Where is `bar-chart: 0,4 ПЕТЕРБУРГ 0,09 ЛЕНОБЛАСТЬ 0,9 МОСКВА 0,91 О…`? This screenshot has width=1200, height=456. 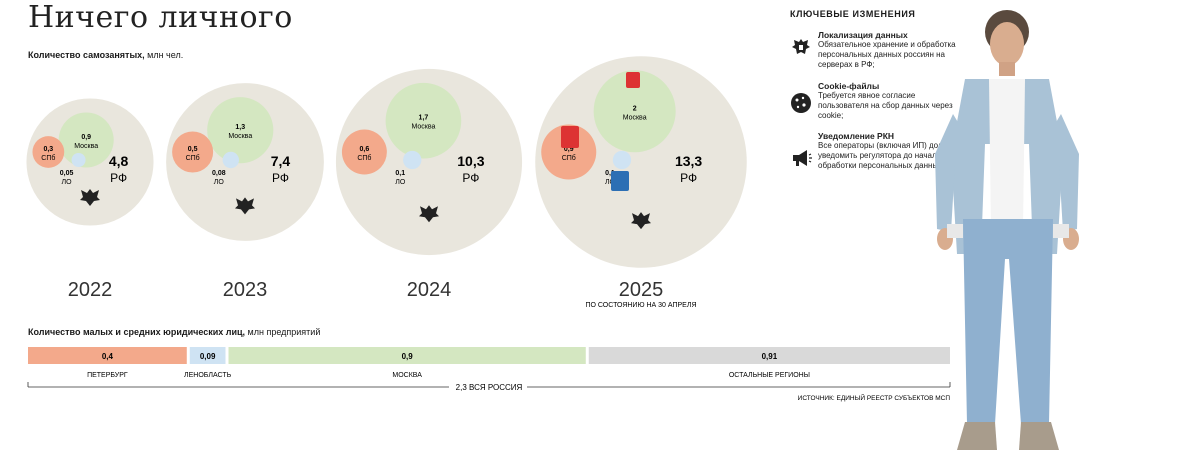
bar-chart: 0,4 ПЕТЕРБУРГ 0,09 ЛЕНОБЛАСТЬ 0,9 МОСКВА 0,91 О… is located at coordinates (489, 374).